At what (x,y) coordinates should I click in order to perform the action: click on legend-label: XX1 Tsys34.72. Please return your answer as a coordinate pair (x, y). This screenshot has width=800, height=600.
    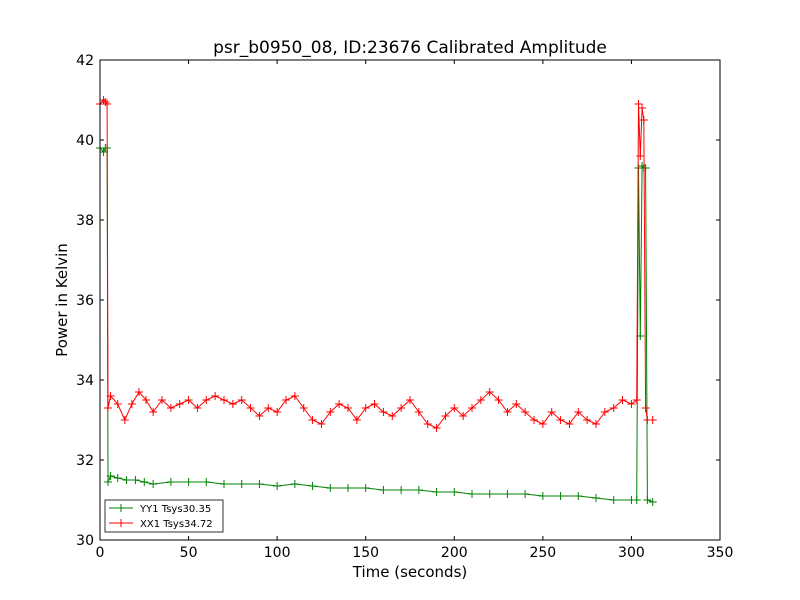
    Looking at the image, I should click on (176, 524).